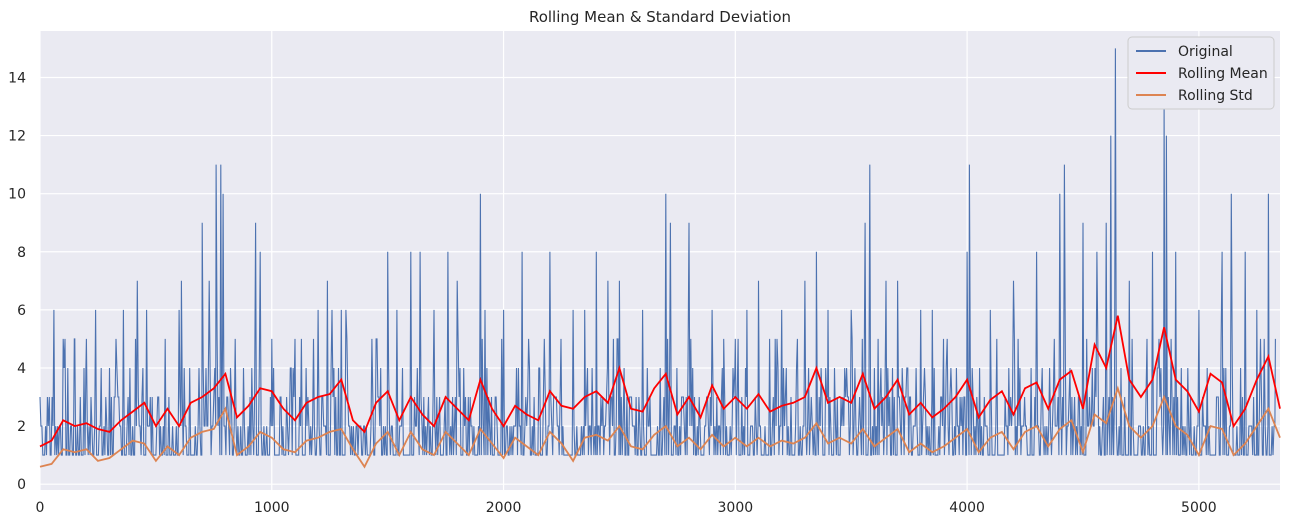  Describe the element at coordinates (1205, 52) in the screenshot. I see `legend-label: Original` at that location.